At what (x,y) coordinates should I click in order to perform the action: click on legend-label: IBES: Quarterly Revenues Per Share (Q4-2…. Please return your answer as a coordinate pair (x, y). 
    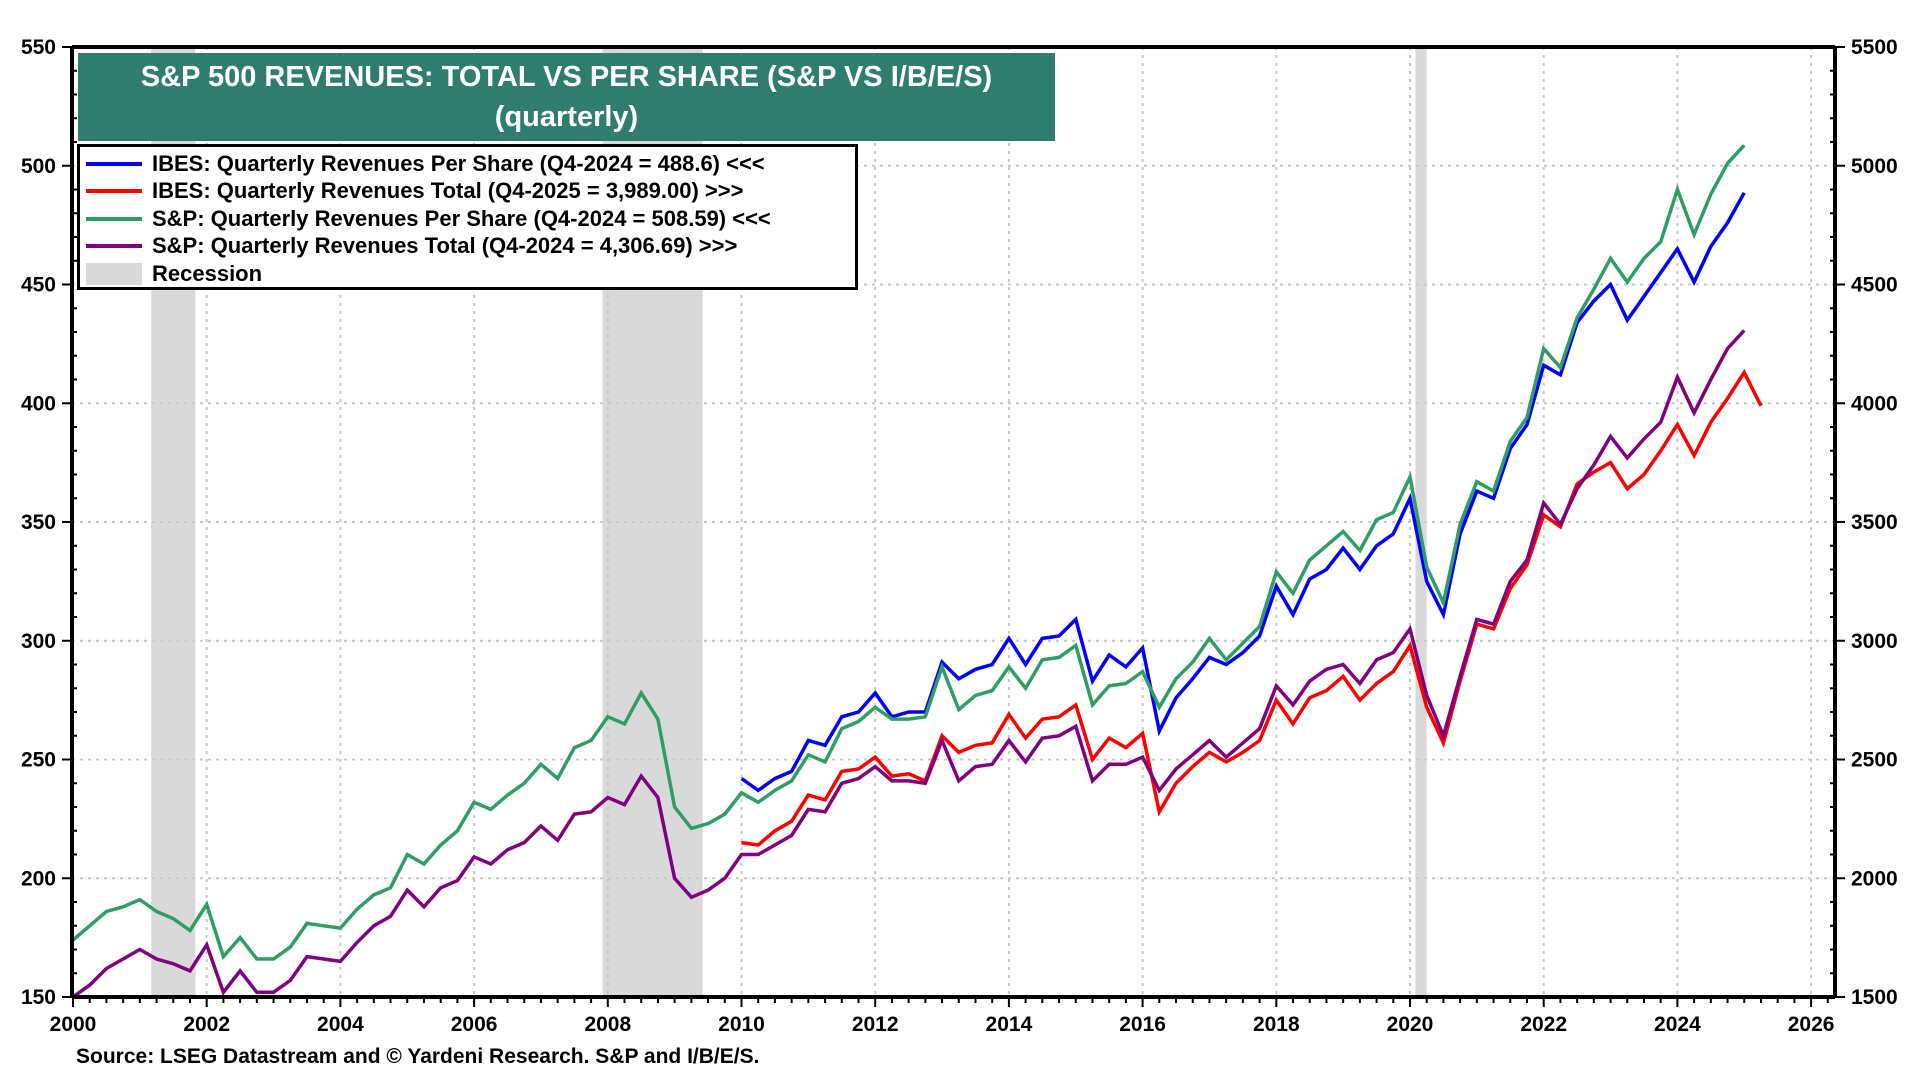
    Looking at the image, I should click on (458, 163).